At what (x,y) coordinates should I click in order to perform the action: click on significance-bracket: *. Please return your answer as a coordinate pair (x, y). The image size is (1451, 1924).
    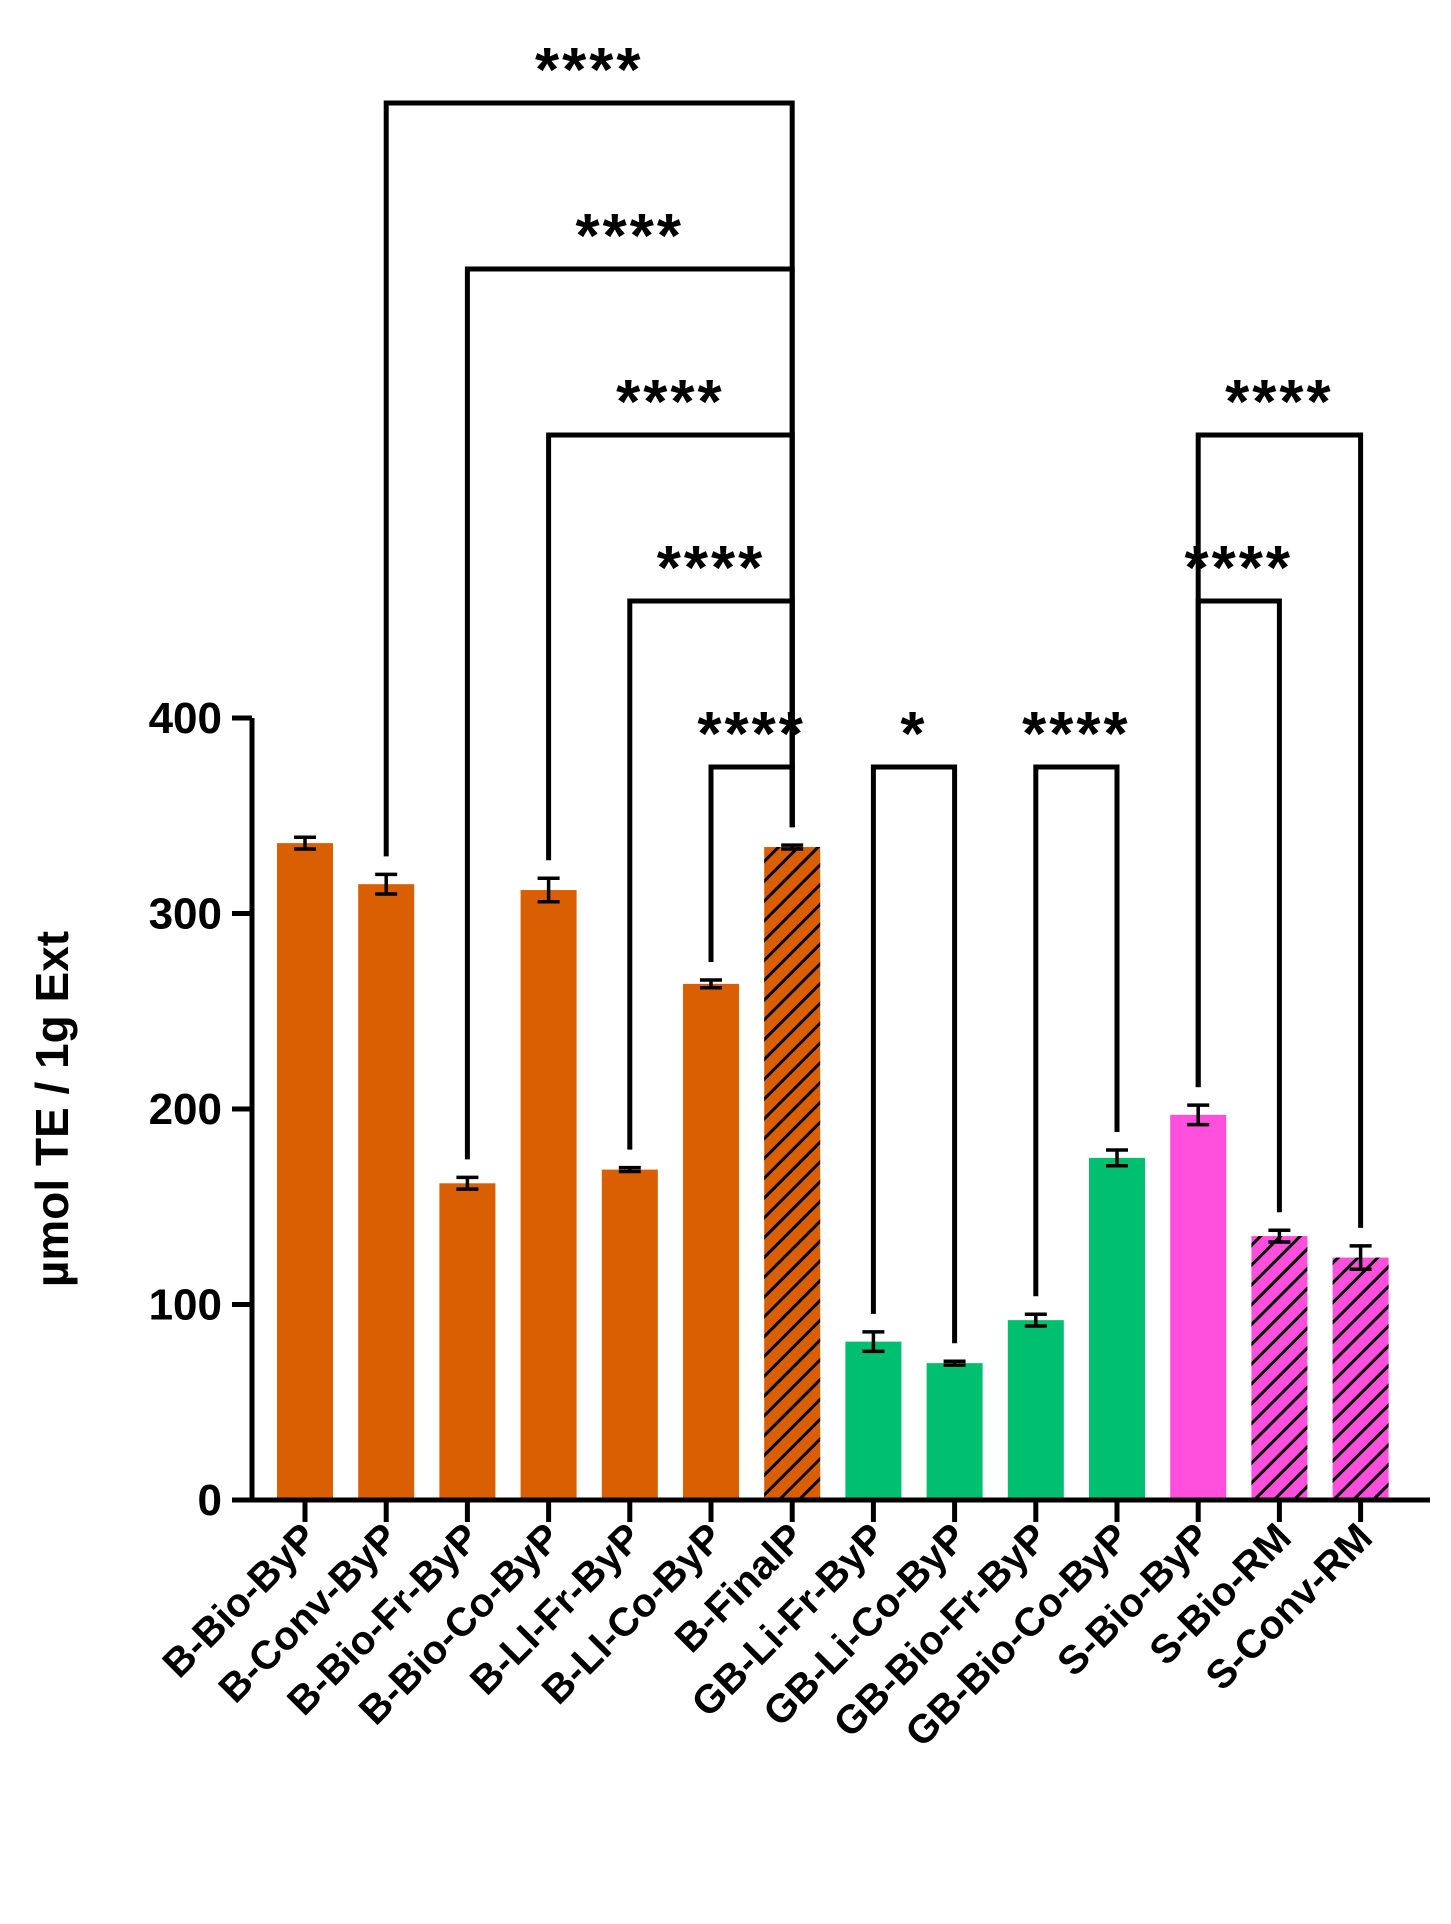
    Looking at the image, I should click on (914, 1022).